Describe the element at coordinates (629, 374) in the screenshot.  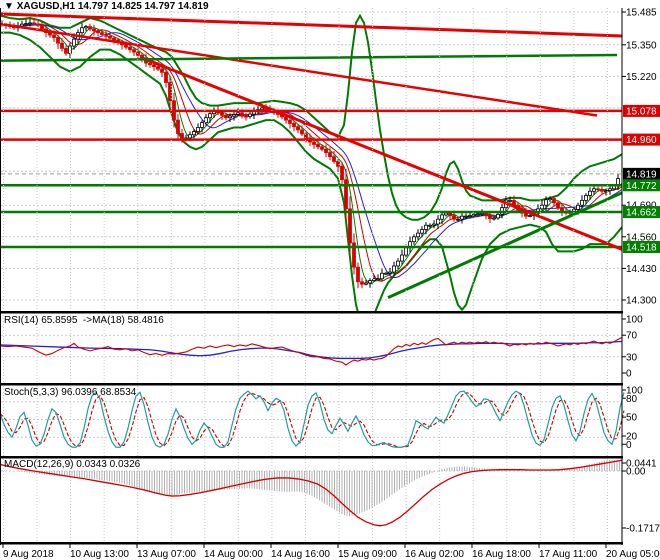
I see `rsi-axis-0: 0` at that location.